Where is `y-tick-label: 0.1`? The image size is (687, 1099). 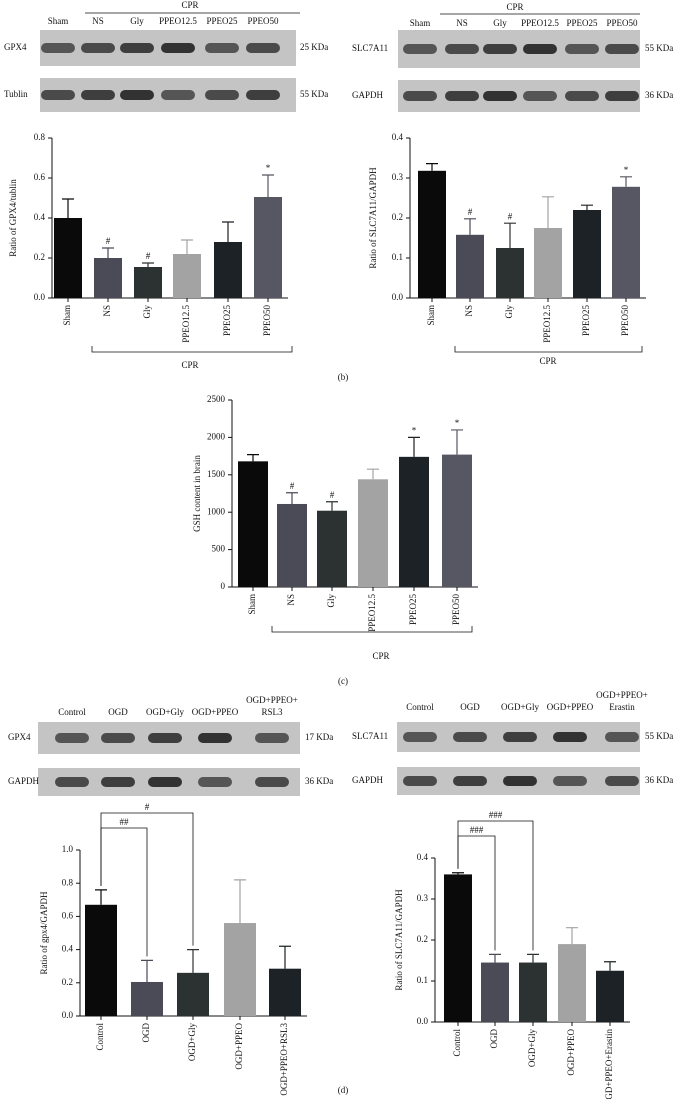 y-tick-label: 0.1 is located at coordinates (397, 257).